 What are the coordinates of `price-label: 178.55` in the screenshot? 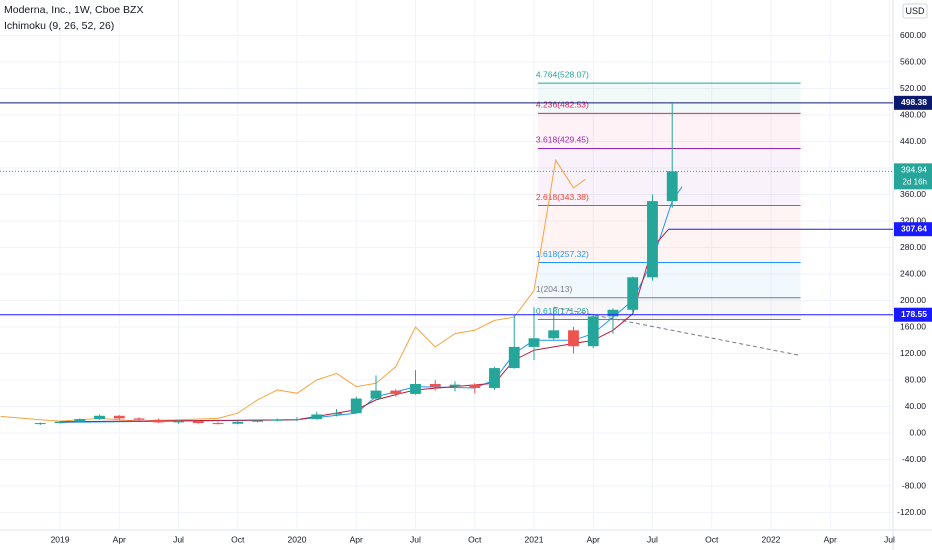 It's located at (914, 314).